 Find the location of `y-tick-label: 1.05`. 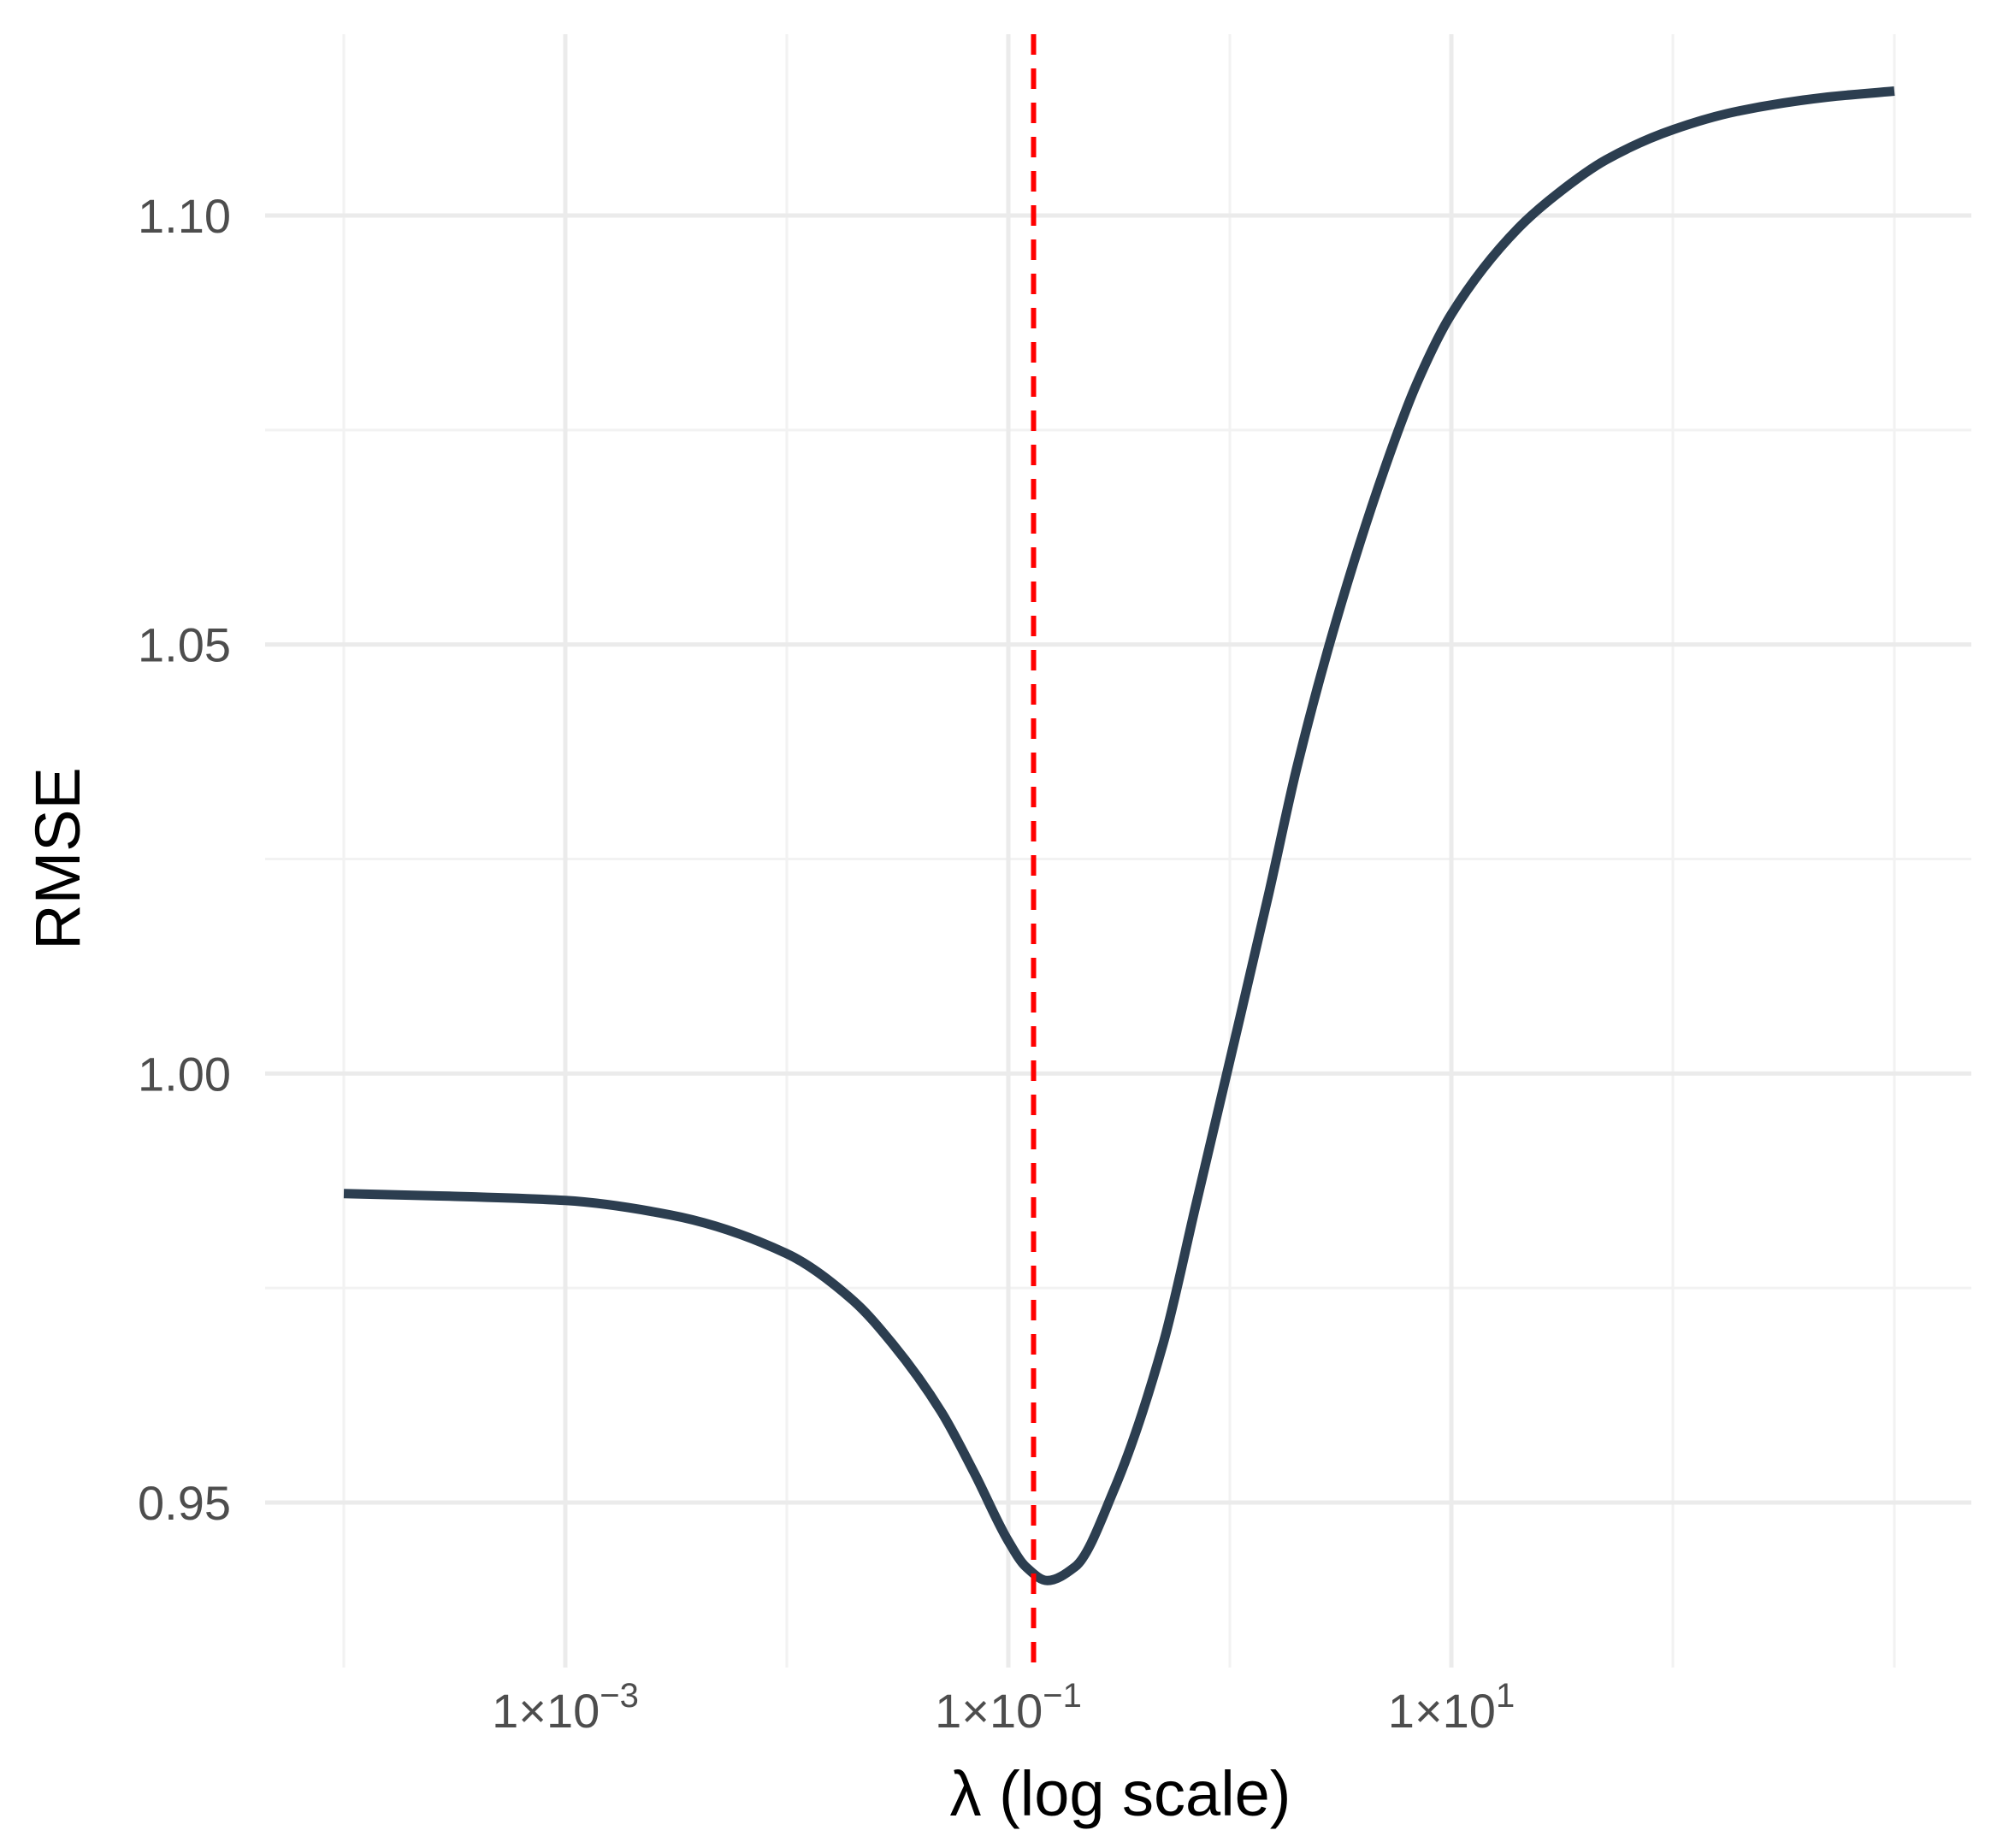

y-tick-label: 1.05 is located at coordinates (184, 645).